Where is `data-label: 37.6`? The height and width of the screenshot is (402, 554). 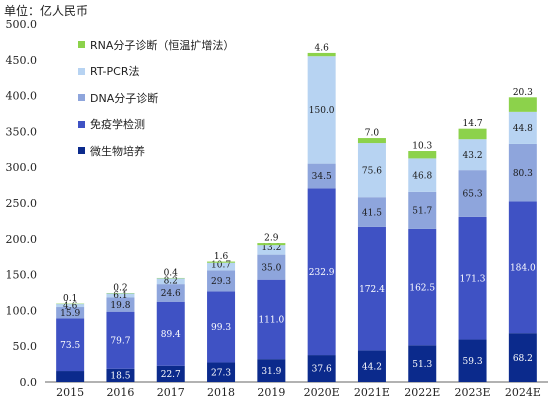
data-label: 37.6 is located at coordinates (322, 370).